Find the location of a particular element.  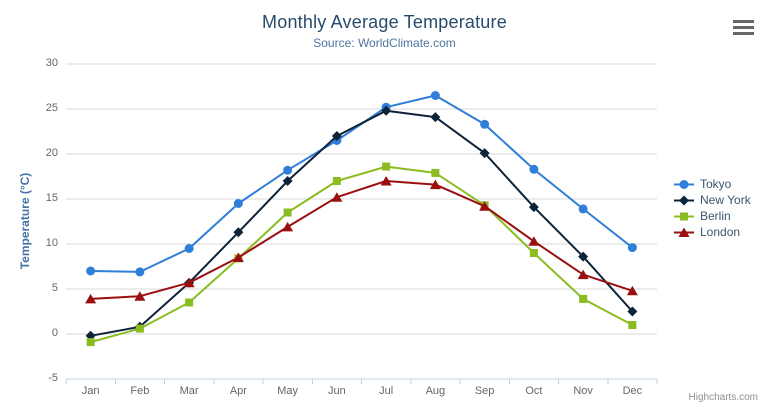

chart-title: Monthly Average Temperature is located at coordinates (384, 22).